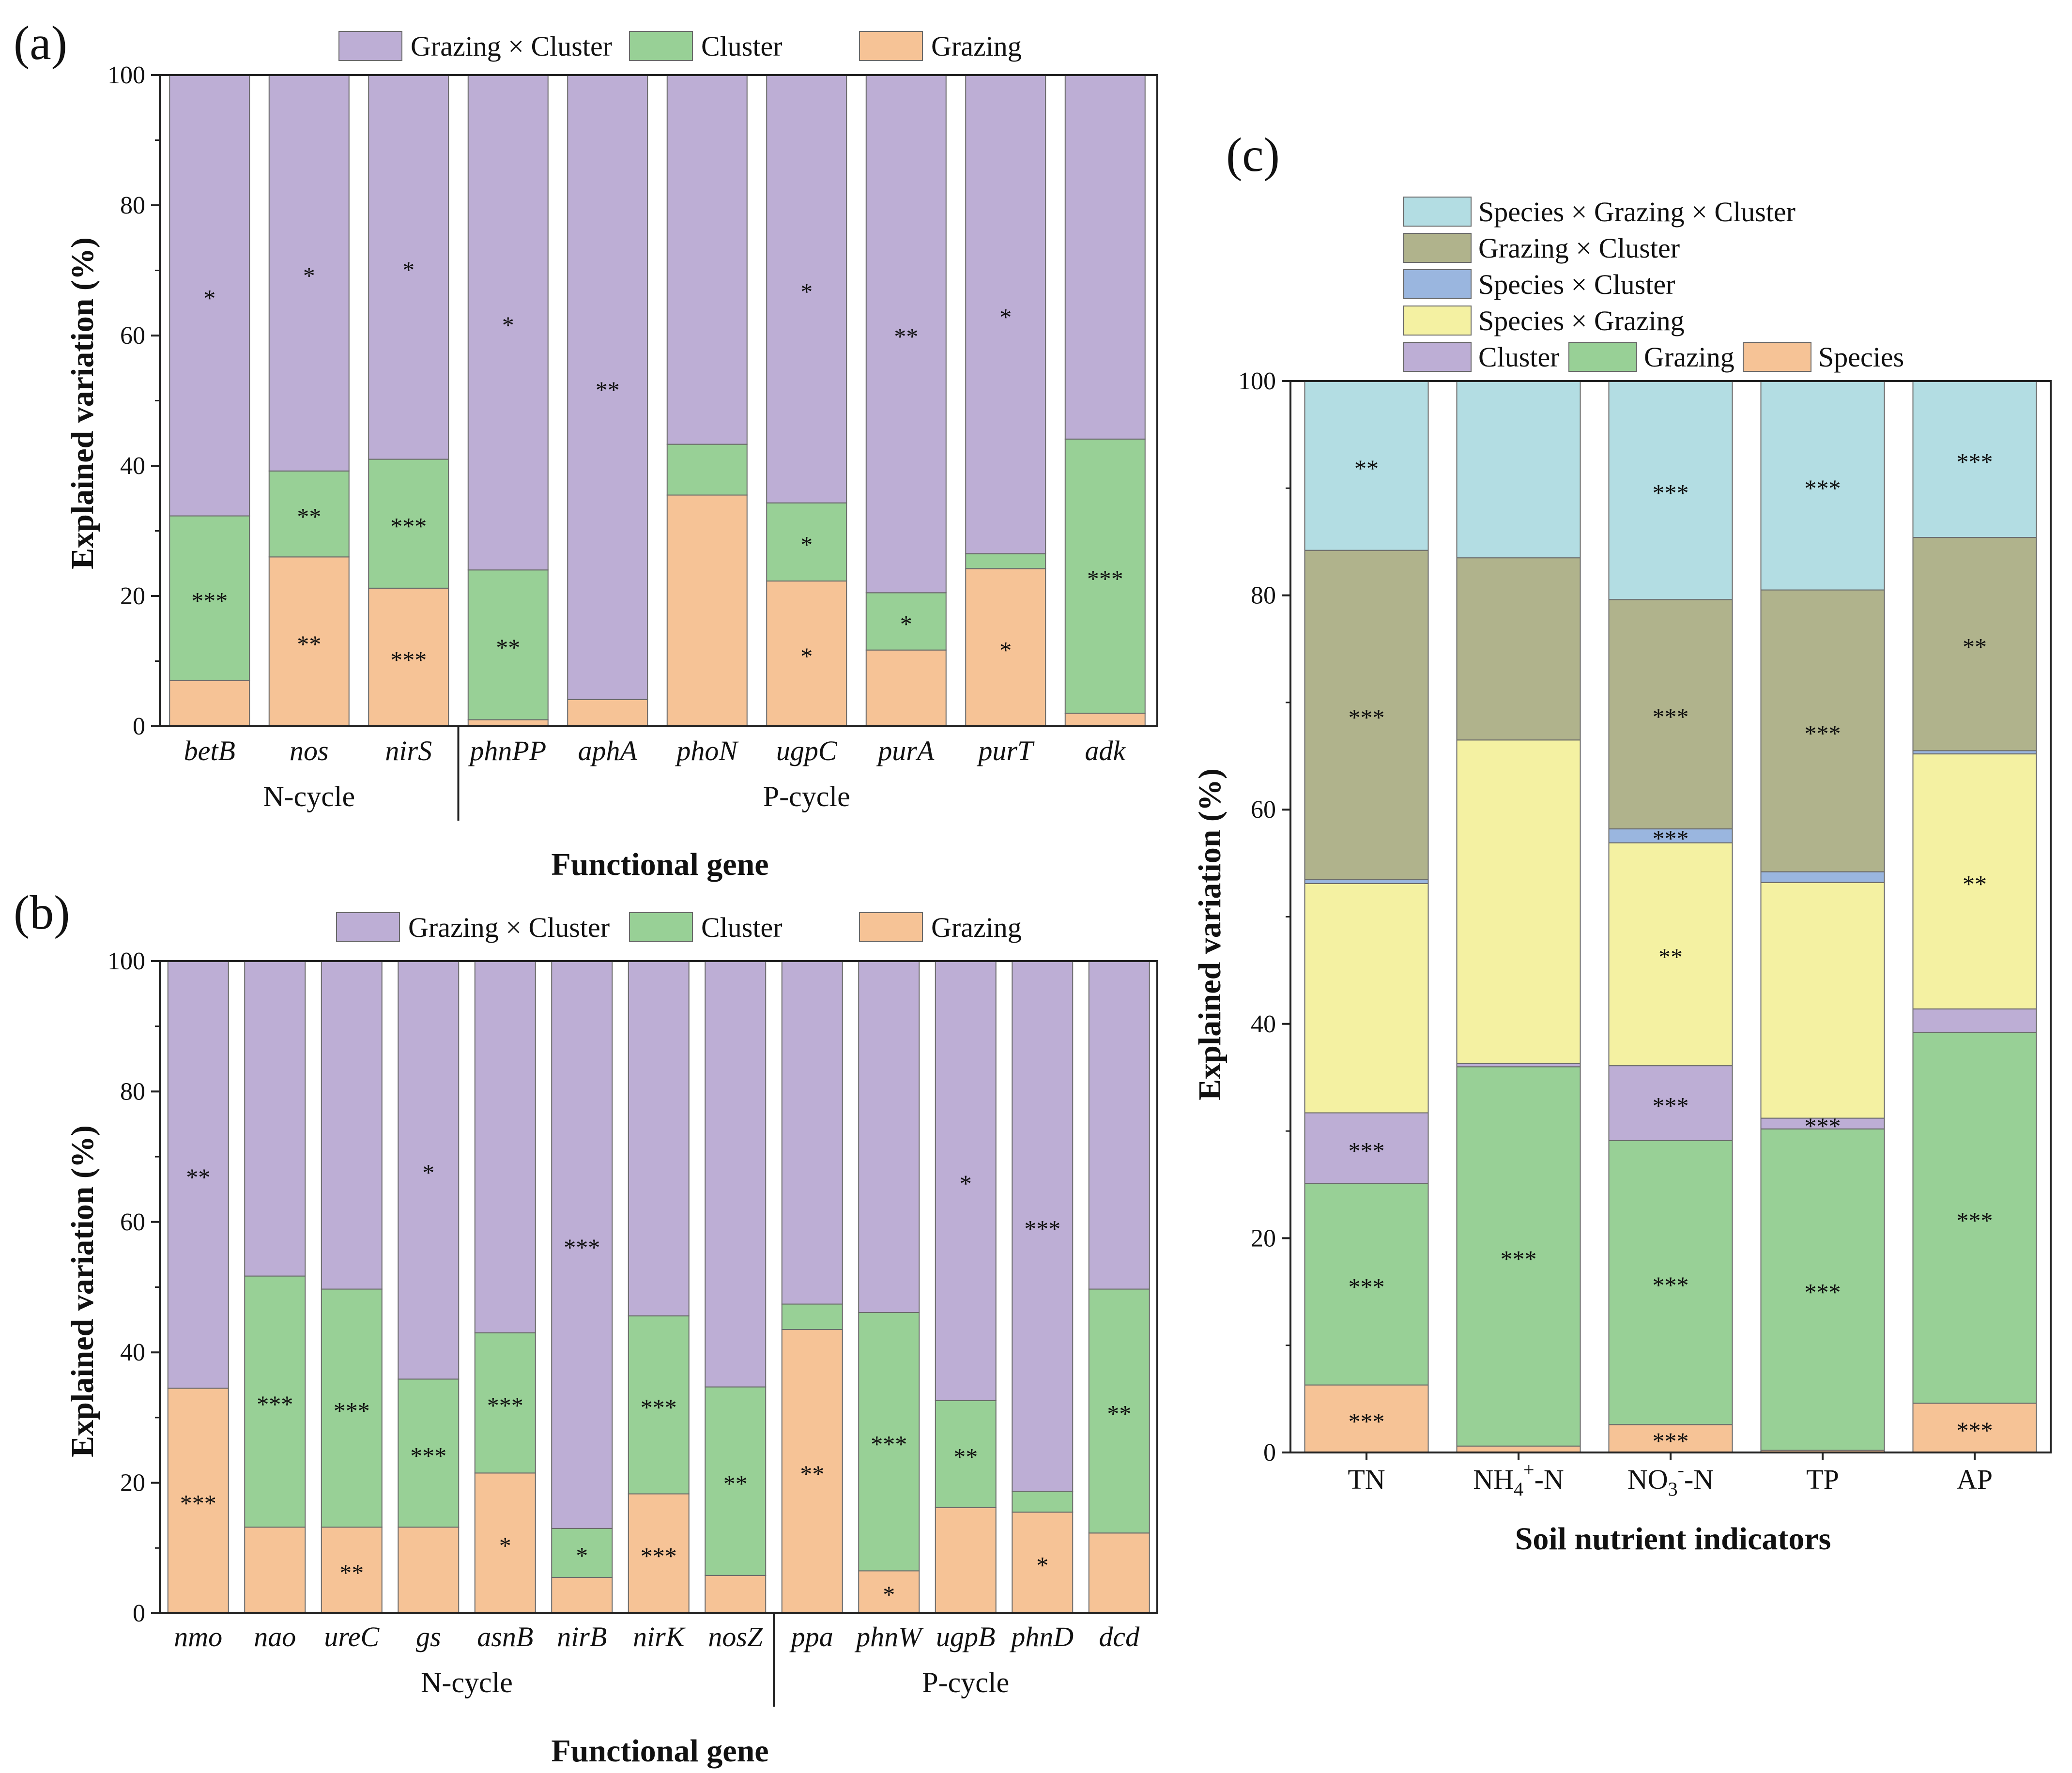 This screenshot has width=2072, height=1773. What do you see at coordinates (582, 1595) in the screenshot?
I see `bar-grazing-nirB` at bounding box center [582, 1595].